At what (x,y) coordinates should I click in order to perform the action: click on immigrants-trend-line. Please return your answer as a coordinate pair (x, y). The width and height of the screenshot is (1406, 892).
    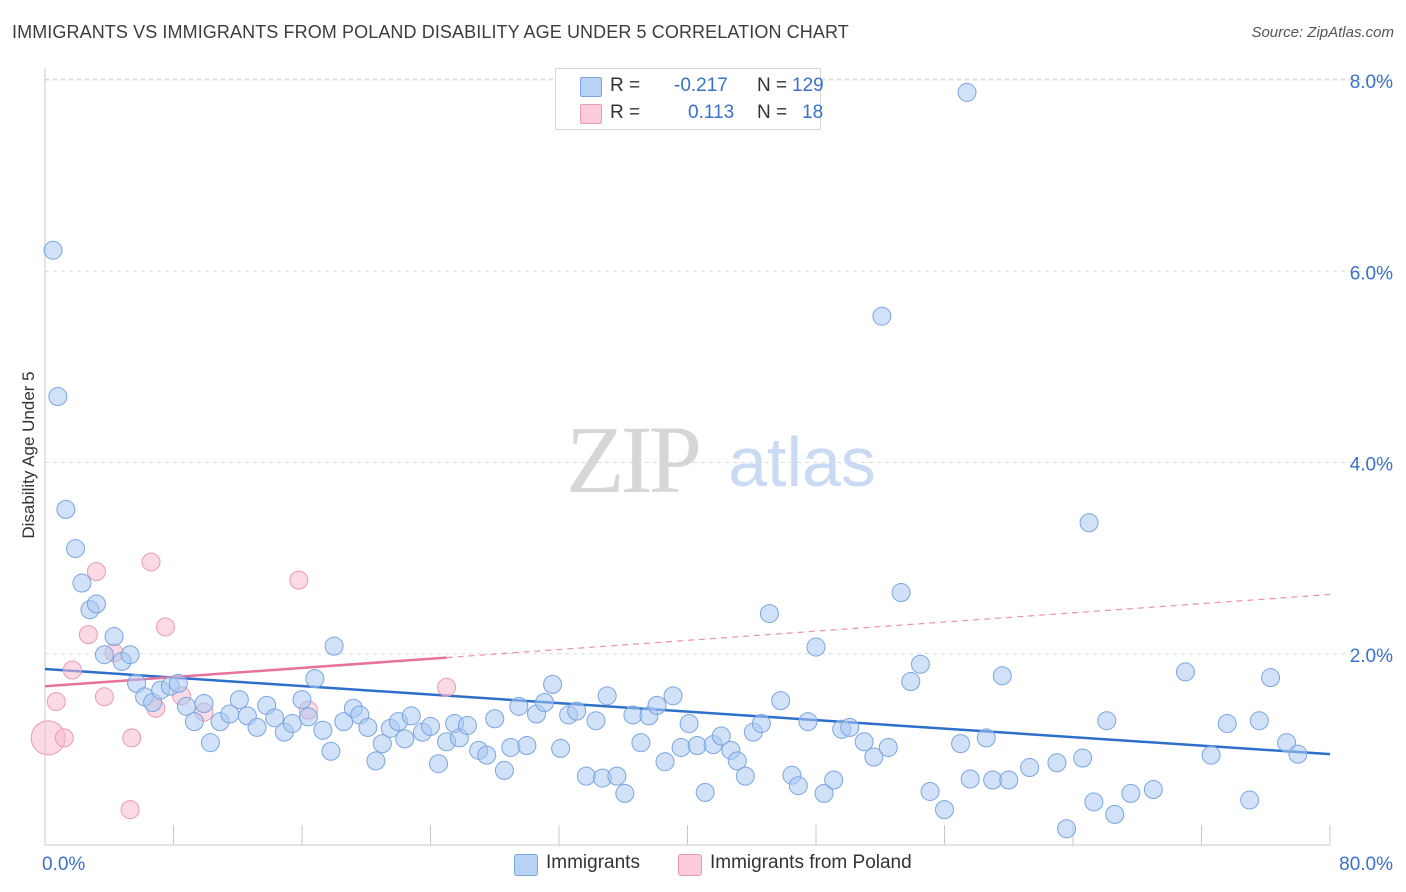
    Looking at the image, I should click on (687, 711).